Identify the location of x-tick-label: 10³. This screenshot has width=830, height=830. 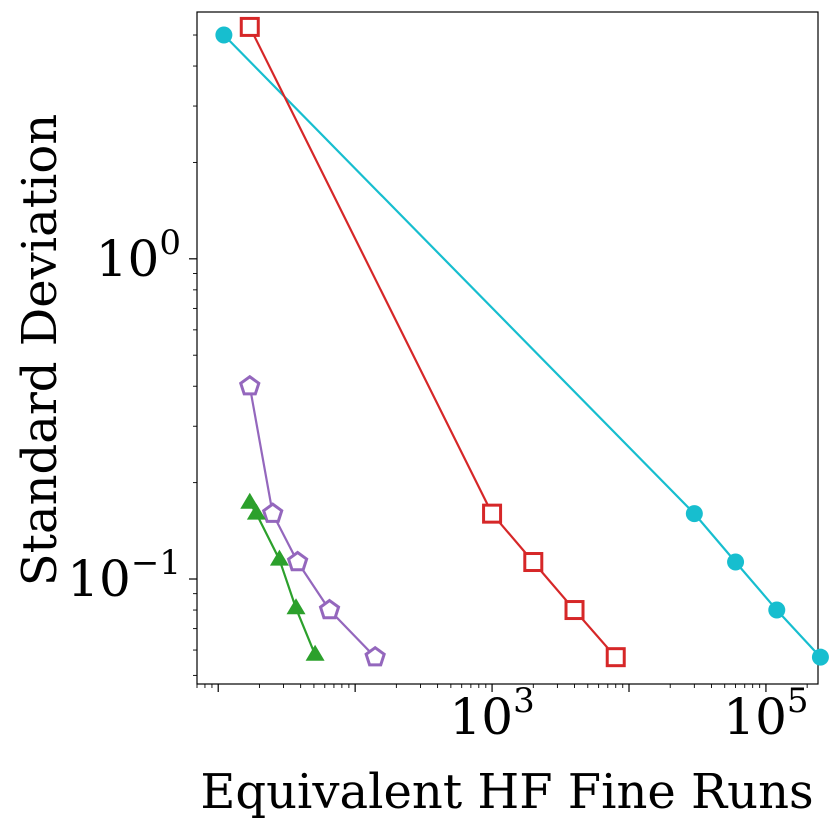
(491, 713).